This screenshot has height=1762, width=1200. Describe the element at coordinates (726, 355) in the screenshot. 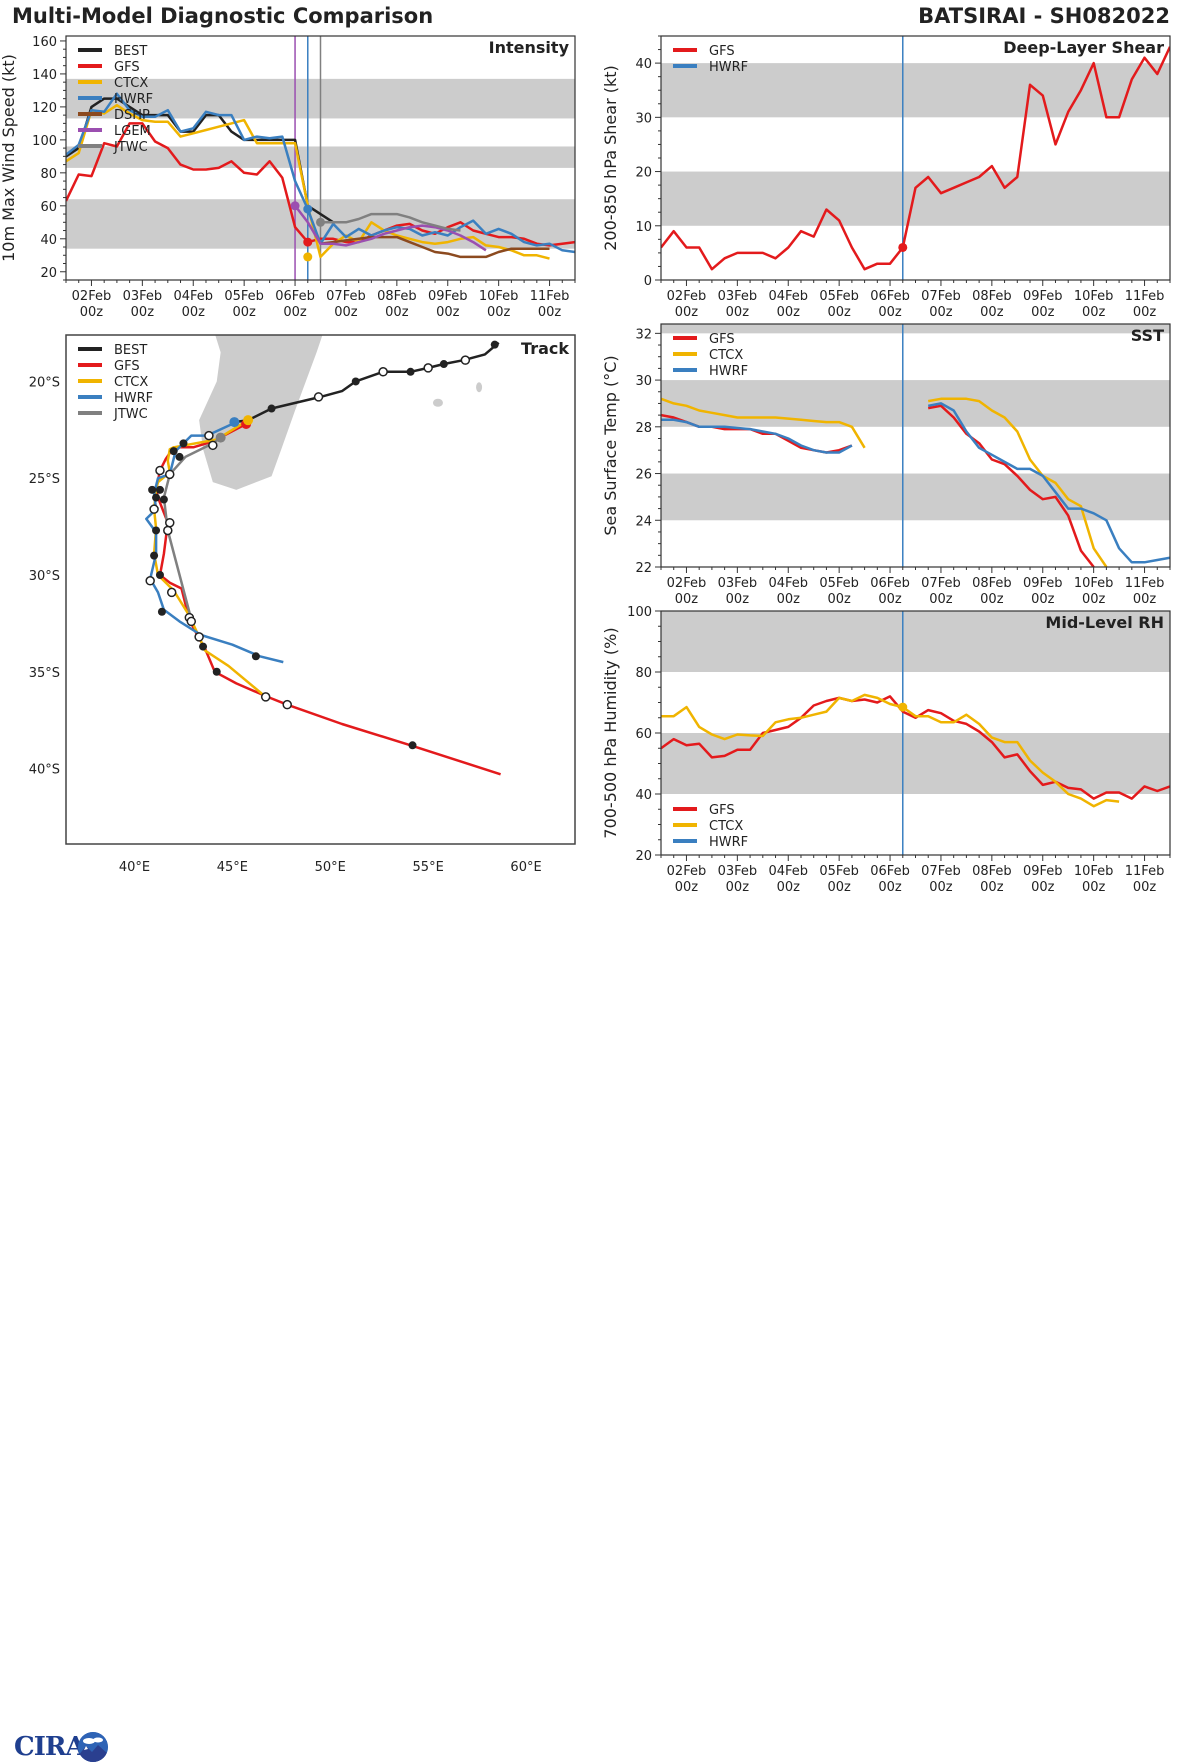

I see `legend-label: CTCX` at that location.